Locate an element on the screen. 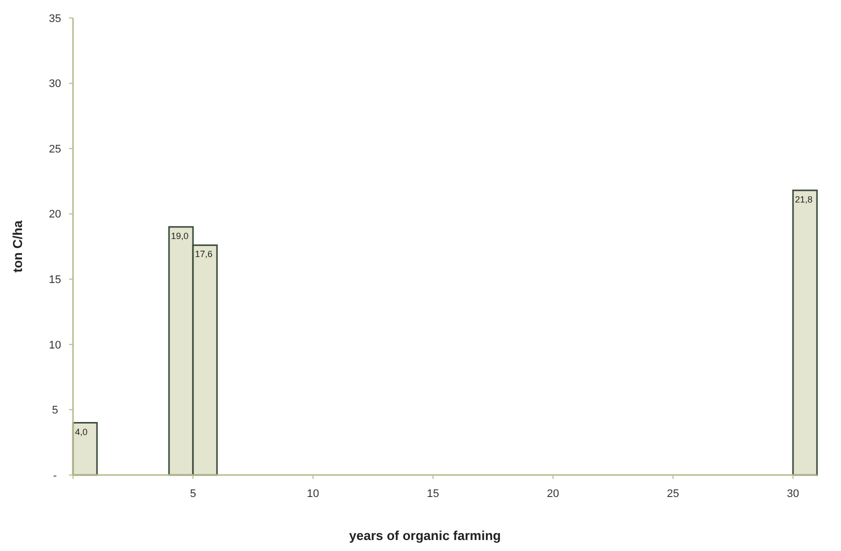 Image resolution: width=841 pixels, height=551 pixels. y-tick-label: 25 is located at coordinates (55, 149).